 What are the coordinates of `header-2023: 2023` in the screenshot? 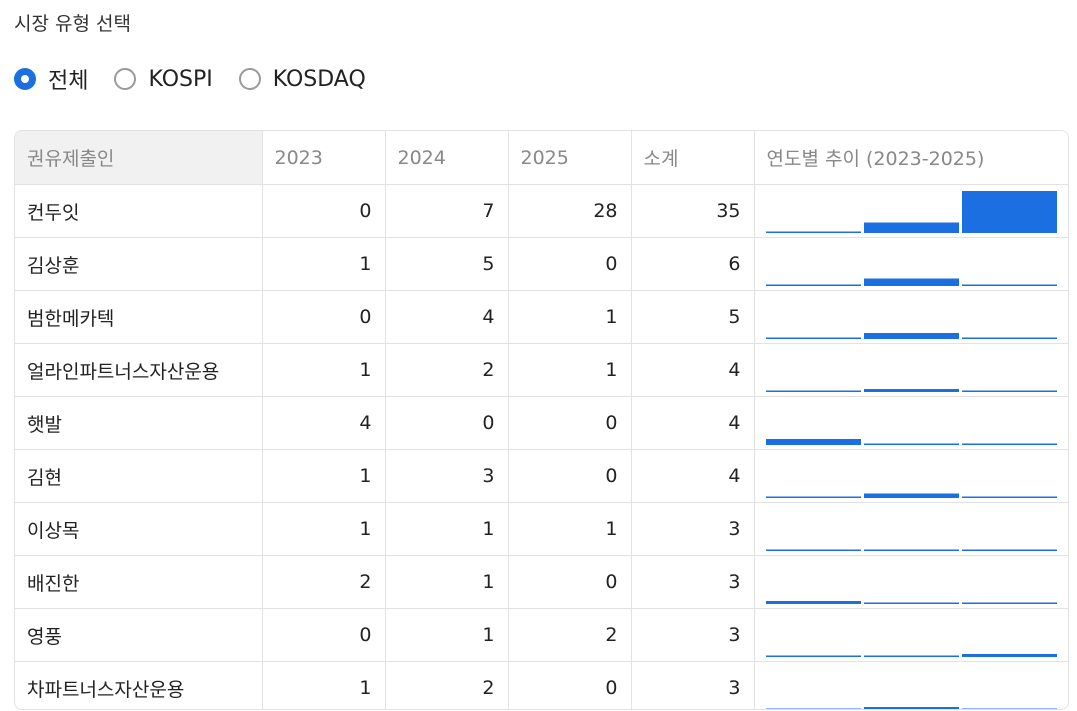 It's located at (324, 158).